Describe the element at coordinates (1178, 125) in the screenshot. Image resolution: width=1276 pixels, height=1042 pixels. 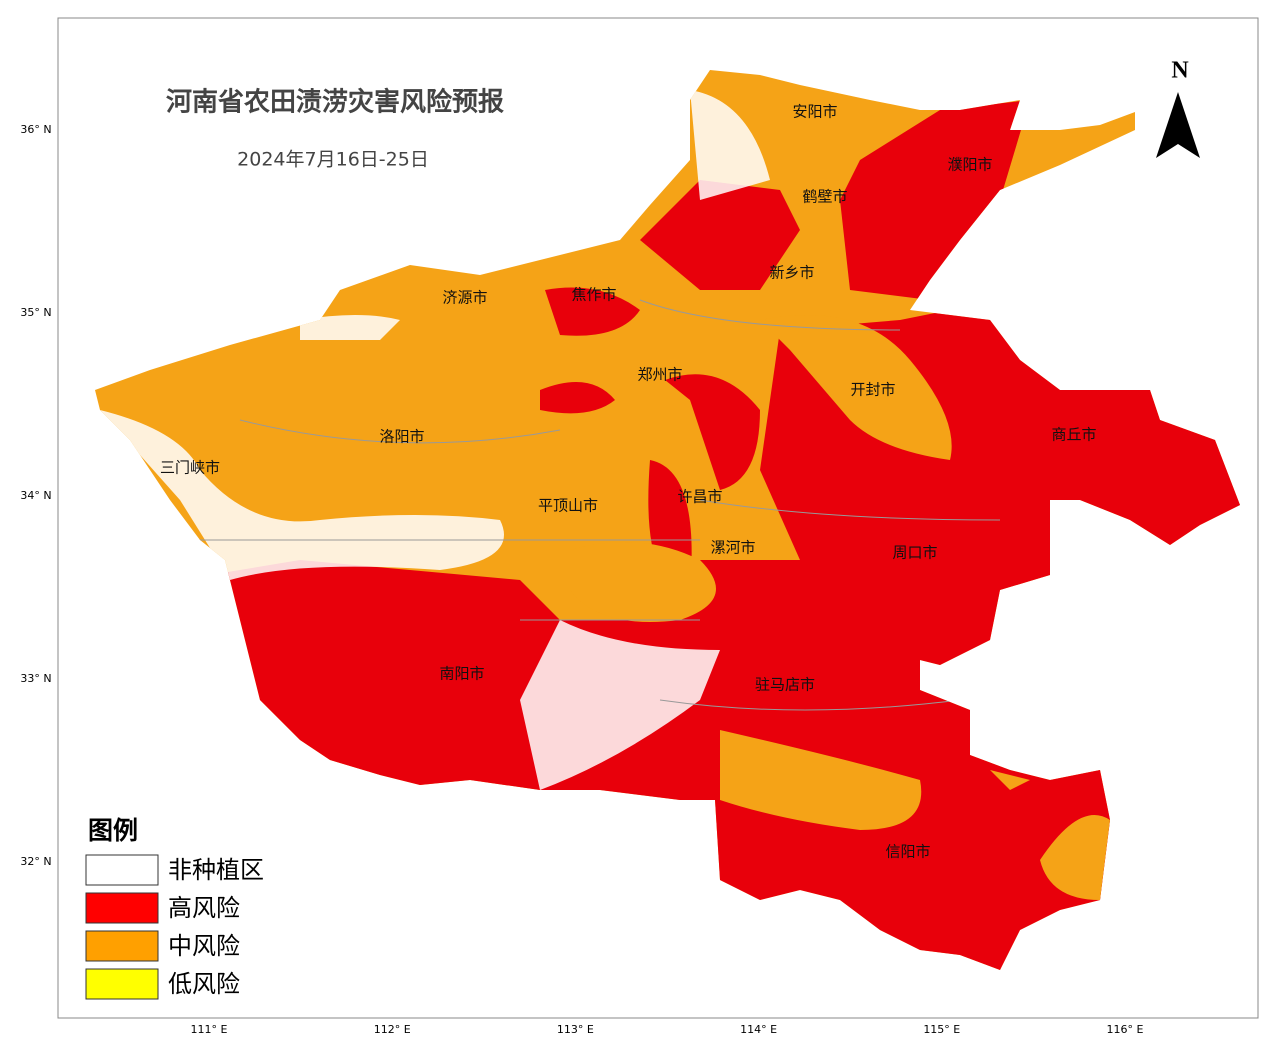
I see `north-arrow` at that location.